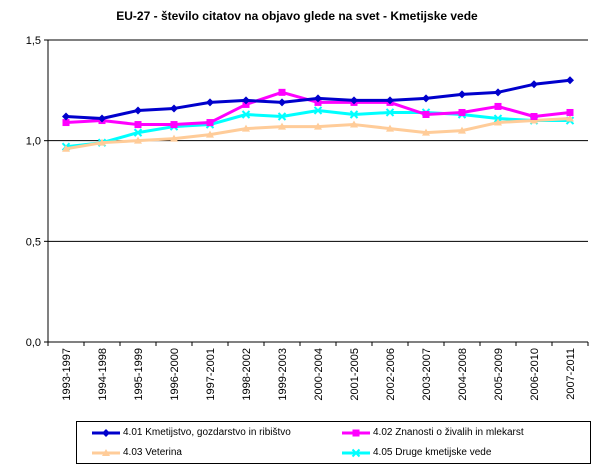 Image resolution: width=594 pixels, height=473 pixels. What do you see at coordinates (499, 374) in the screenshot?
I see `x-tick-label: 2005-2009` at bounding box center [499, 374].